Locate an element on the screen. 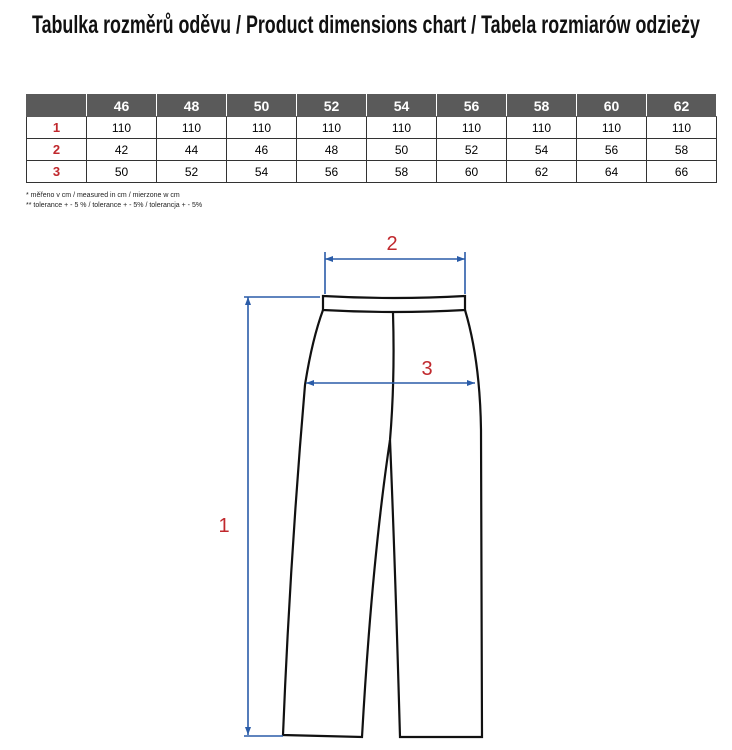 The image size is (732, 750). size-header: 48 is located at coordinates (191, 105).